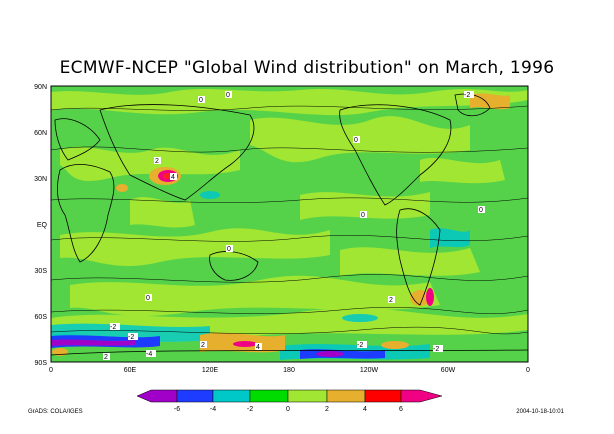 Image resolution: width=614 pixels, height=434 pixels. Describe the element at coordinates (177, 409) in the screenshot. I see `colorbar-tick-neg6: -6` at that location.